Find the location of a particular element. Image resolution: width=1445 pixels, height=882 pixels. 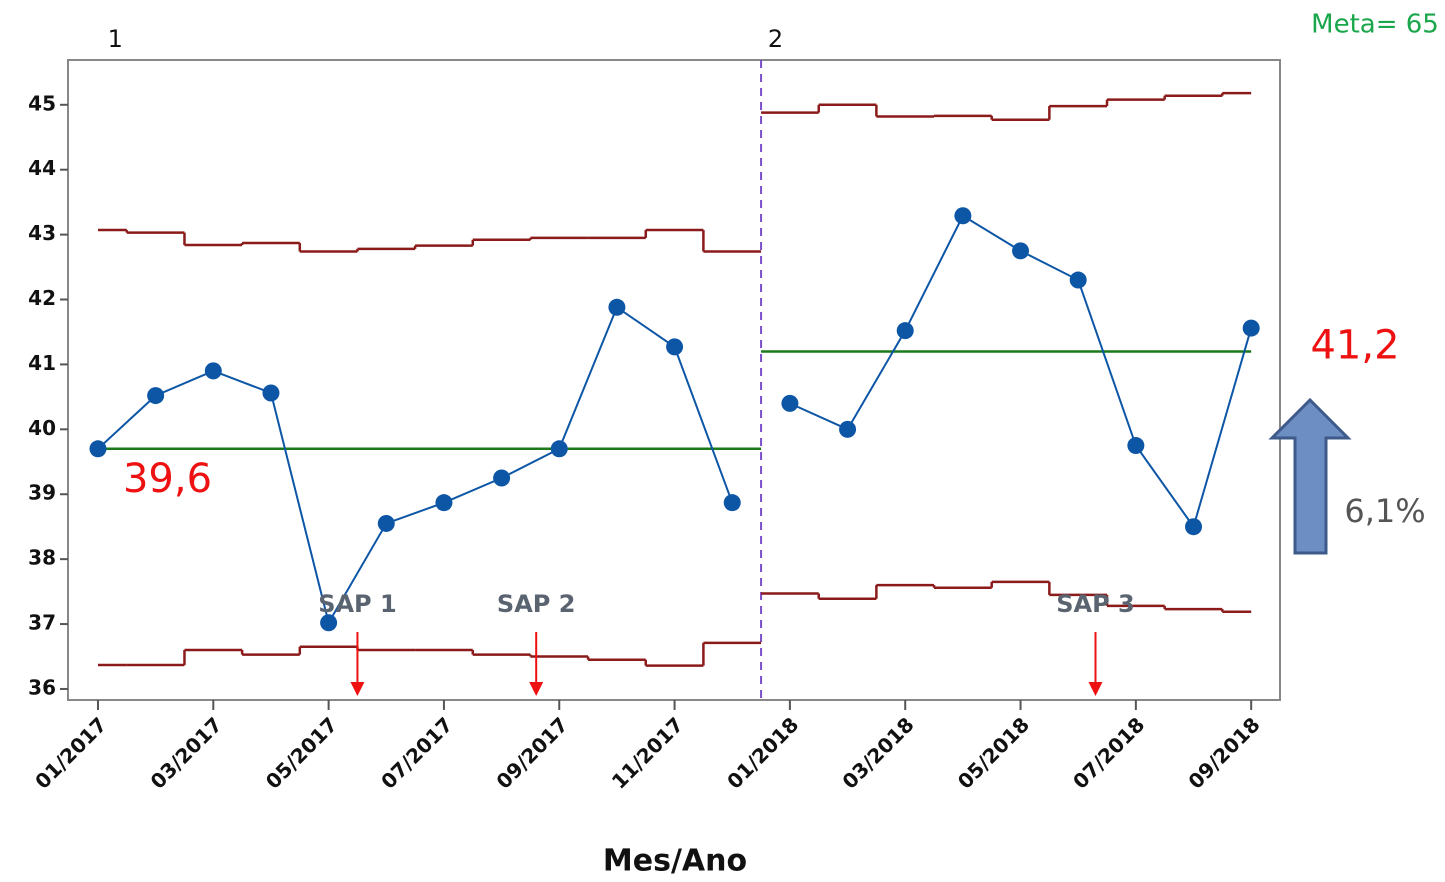

x-tick-label: 09/2018 is located at coordinates (1223, 752).